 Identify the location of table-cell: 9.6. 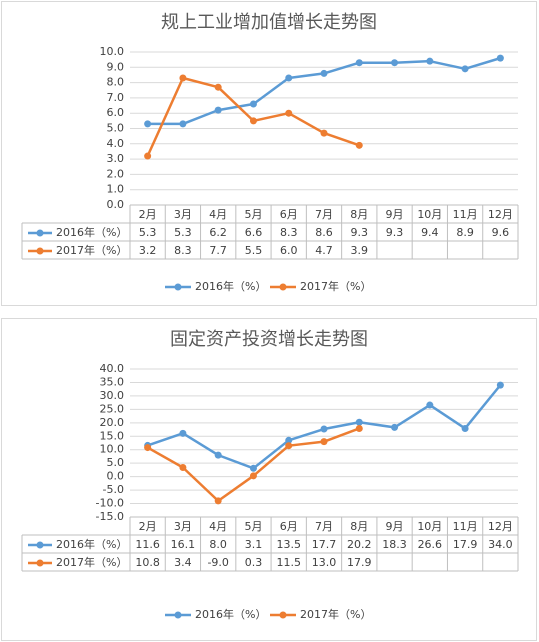
(501, 232).